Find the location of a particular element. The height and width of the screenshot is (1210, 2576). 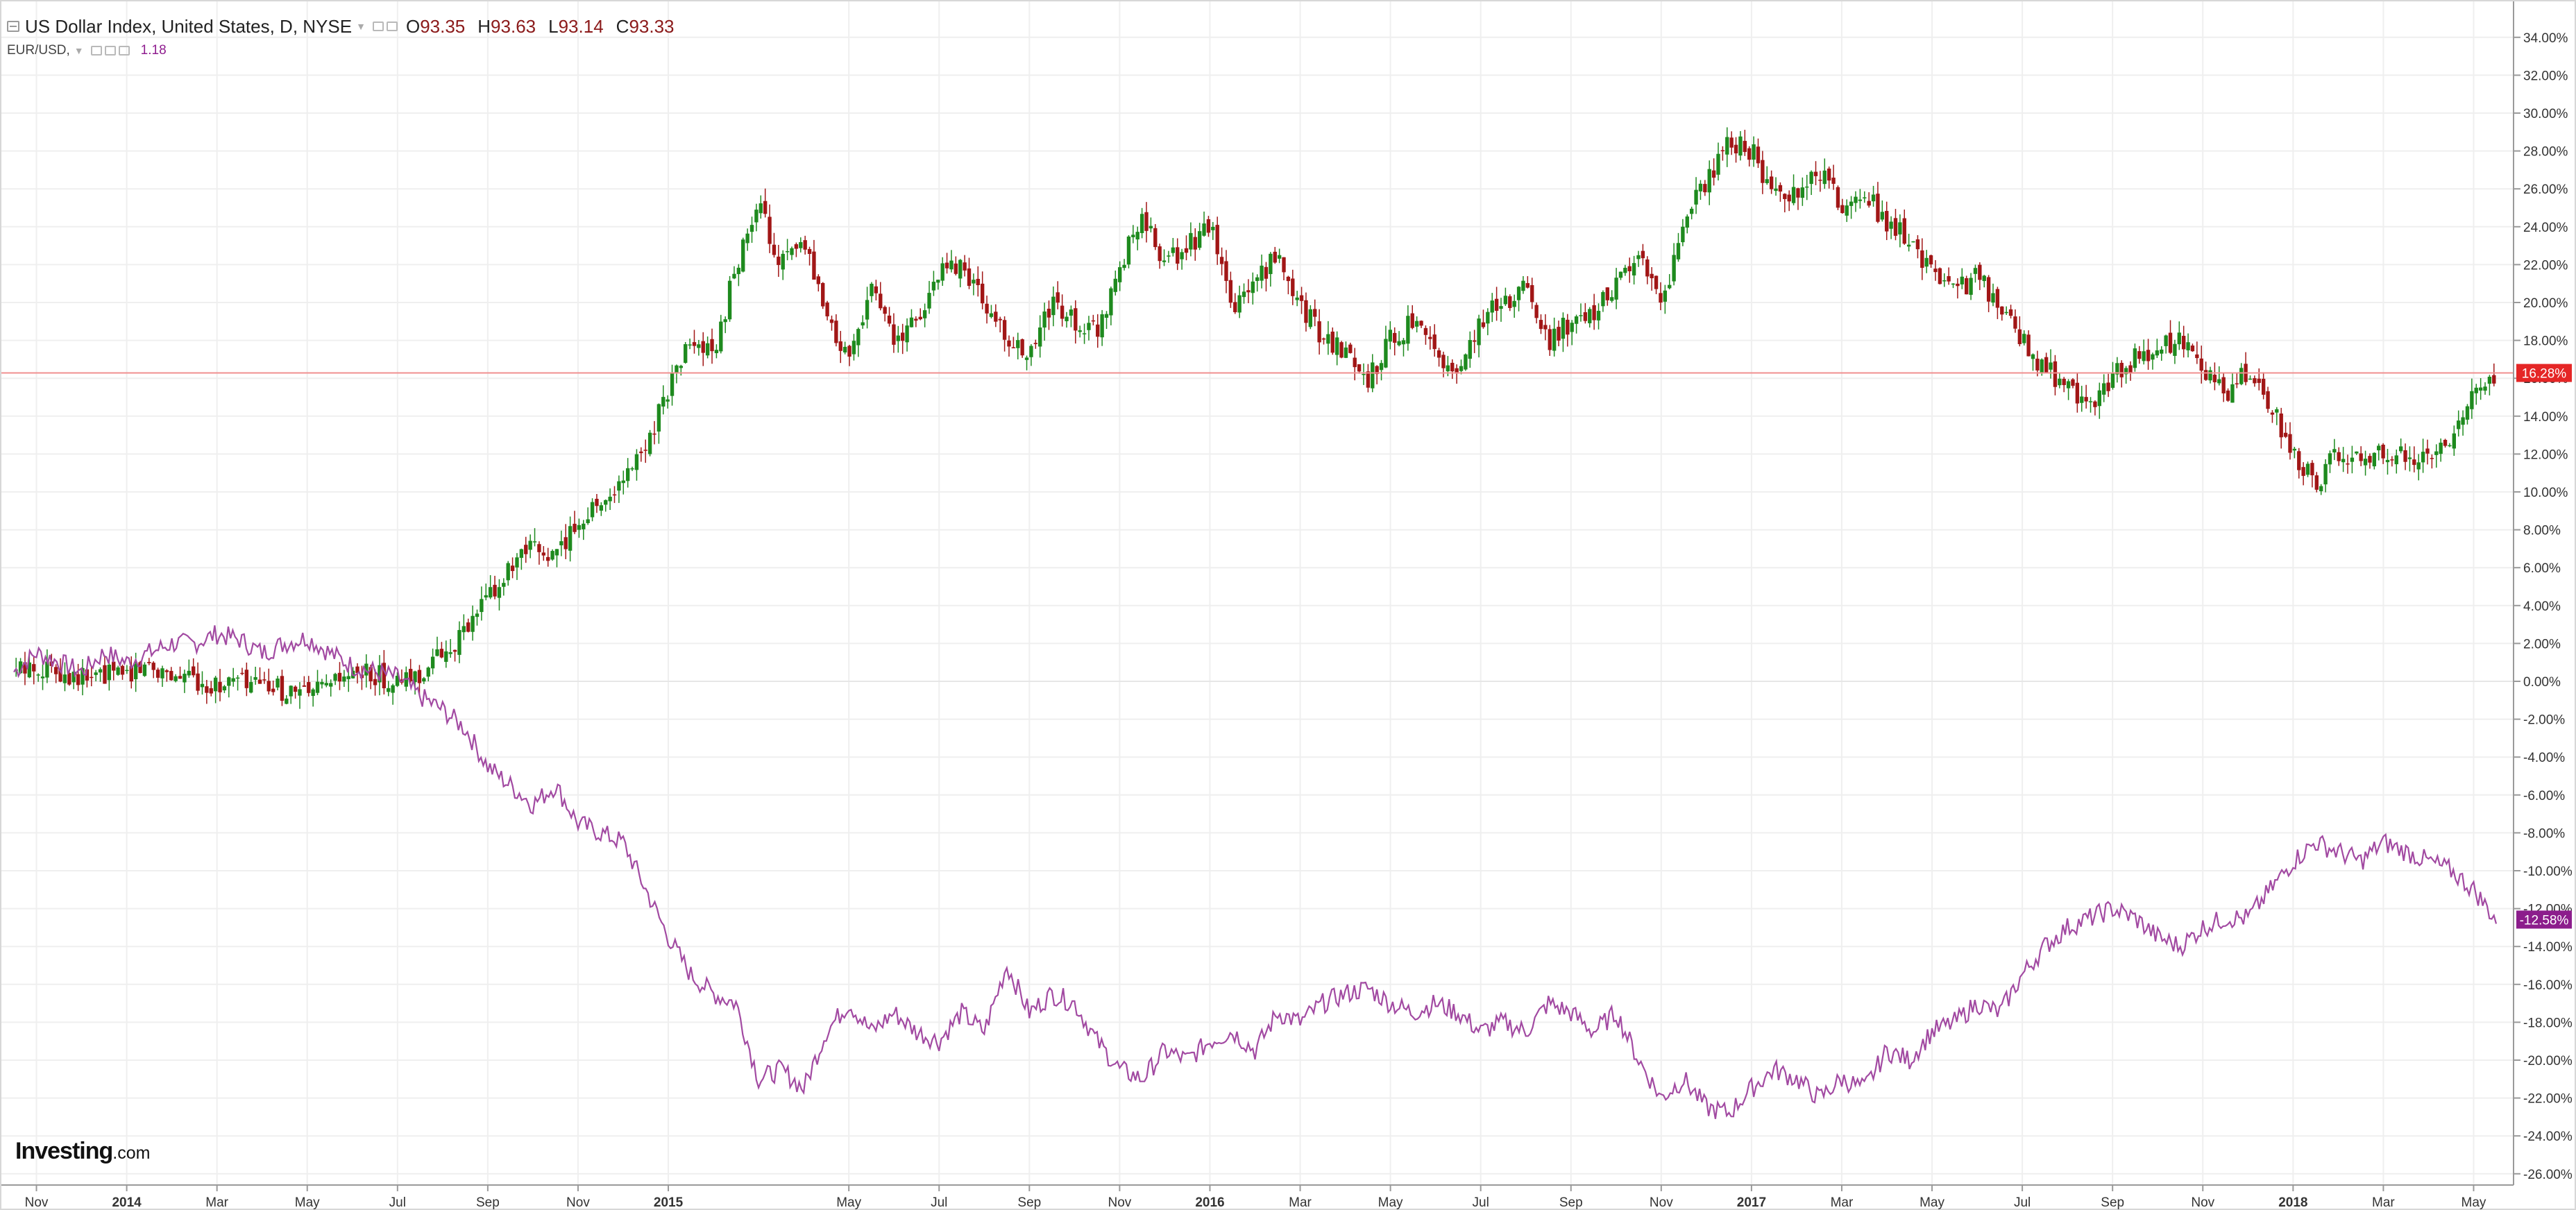

y-tick-label: 12.00% is located at coordinates (2545, 455).